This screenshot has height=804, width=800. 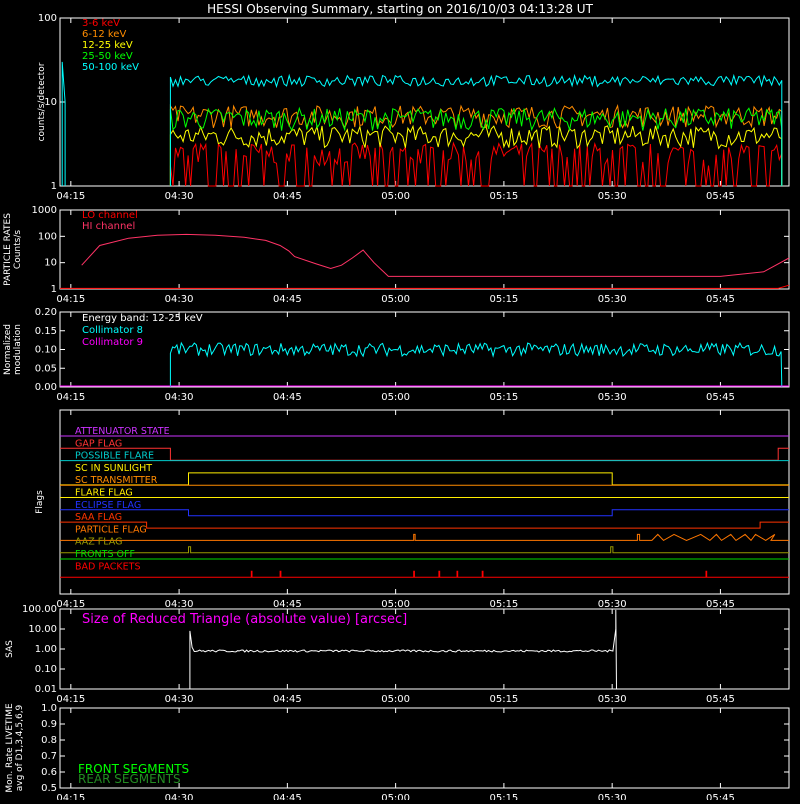 What do you see at coordinates (10, 649) in the screenshot?
I see `y-axis-label: SAS` at bounding box center [10, 649].